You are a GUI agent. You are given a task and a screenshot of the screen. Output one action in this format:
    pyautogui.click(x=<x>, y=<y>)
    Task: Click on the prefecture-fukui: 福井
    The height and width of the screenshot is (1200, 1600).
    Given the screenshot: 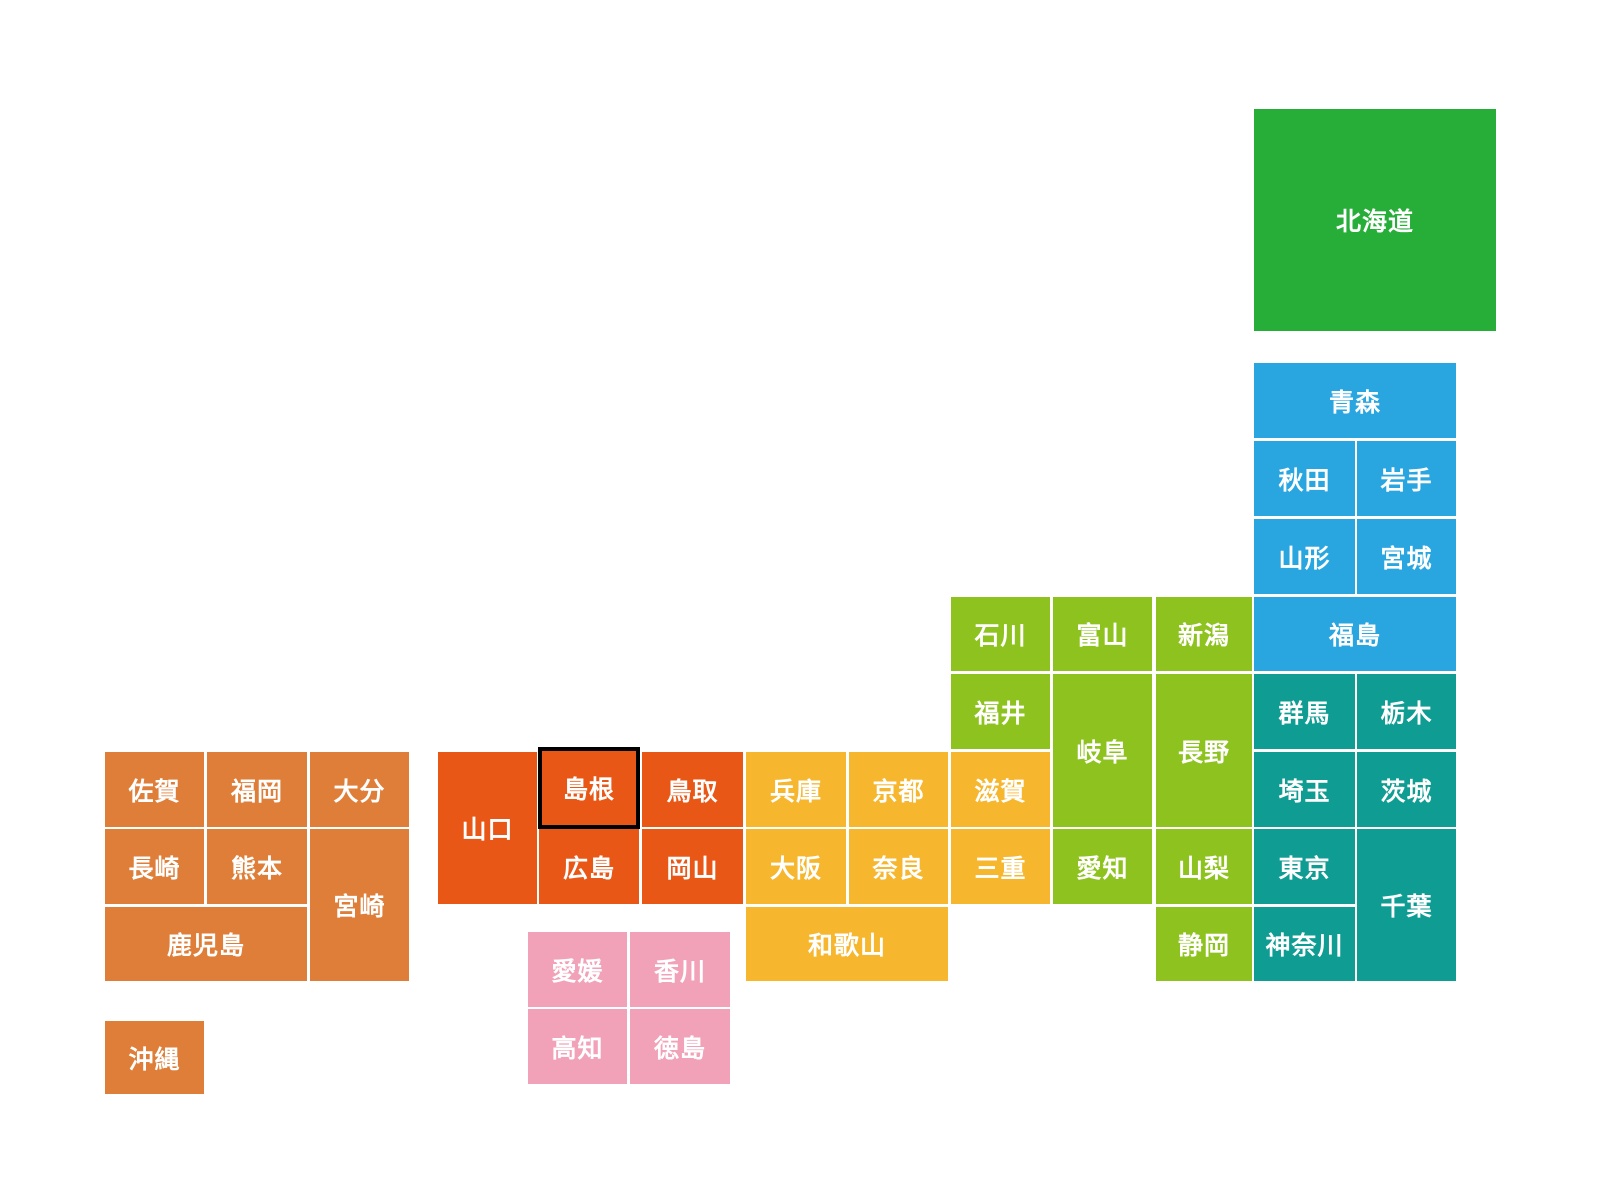 What is the action you would take?
    pyautogui.click(x=1000, y=711)
    